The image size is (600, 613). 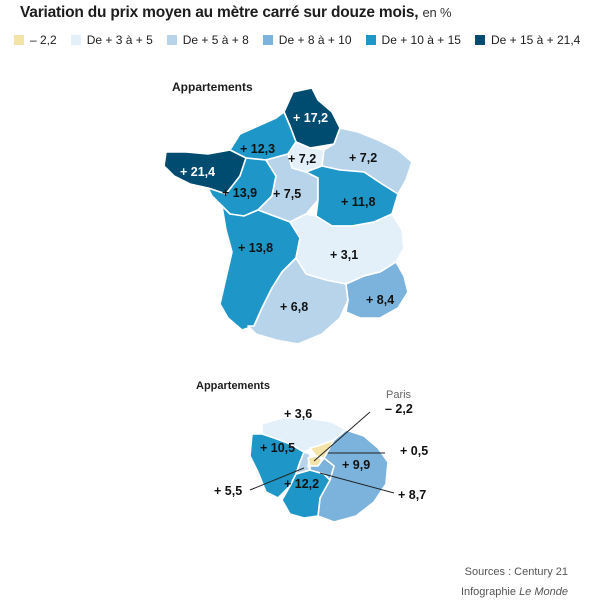 What do you see at coordinates (363, 158) in the screenshot?
I see `value-grand-est: + 7,2` at bounding box center [363, 158].